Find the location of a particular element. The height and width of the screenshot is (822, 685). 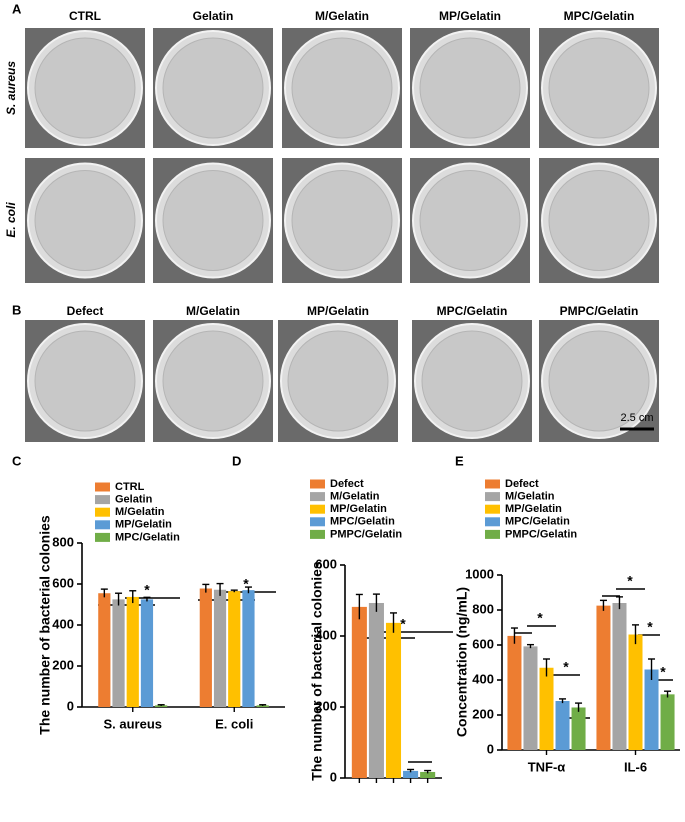

y-tick-label: 200 is located at coordinates (63, 664).